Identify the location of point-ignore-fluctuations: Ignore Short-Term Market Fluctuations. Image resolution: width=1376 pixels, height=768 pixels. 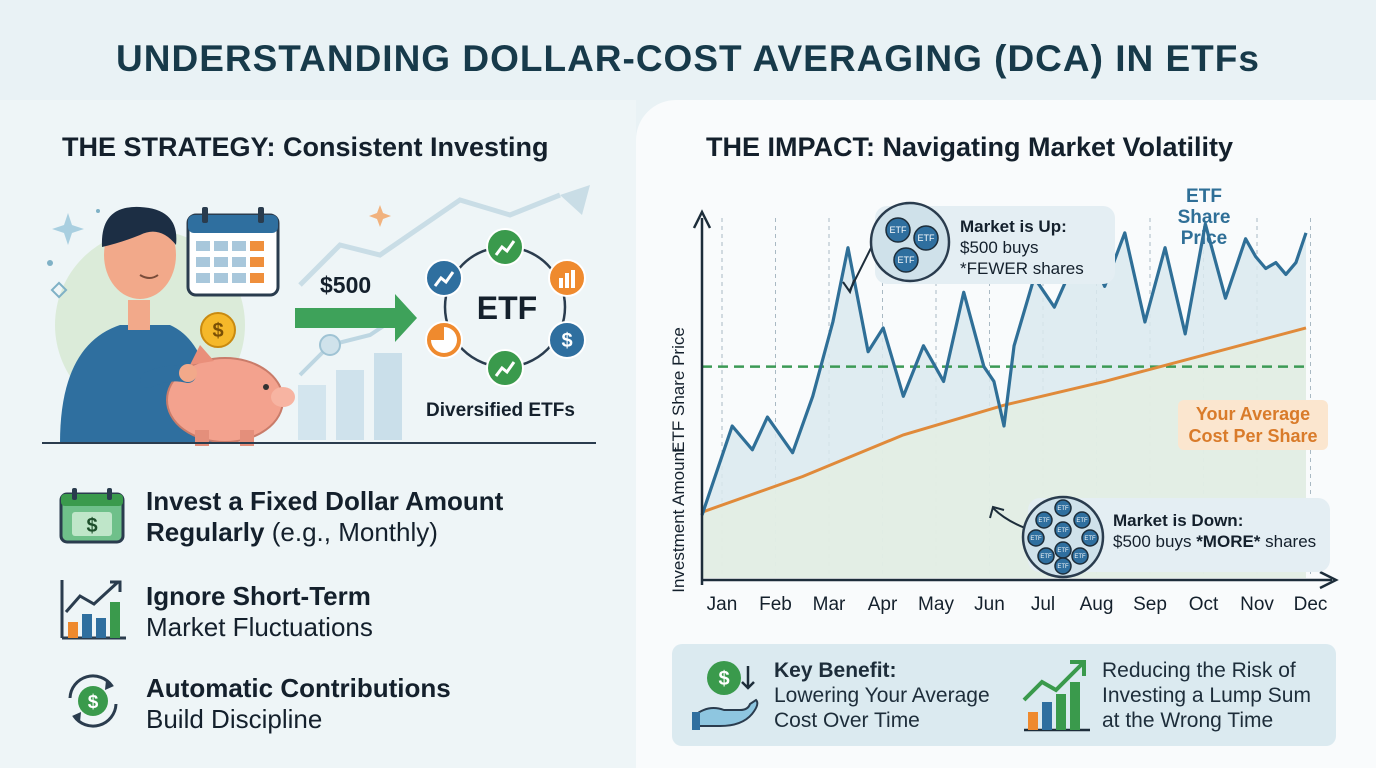
(259, 612).